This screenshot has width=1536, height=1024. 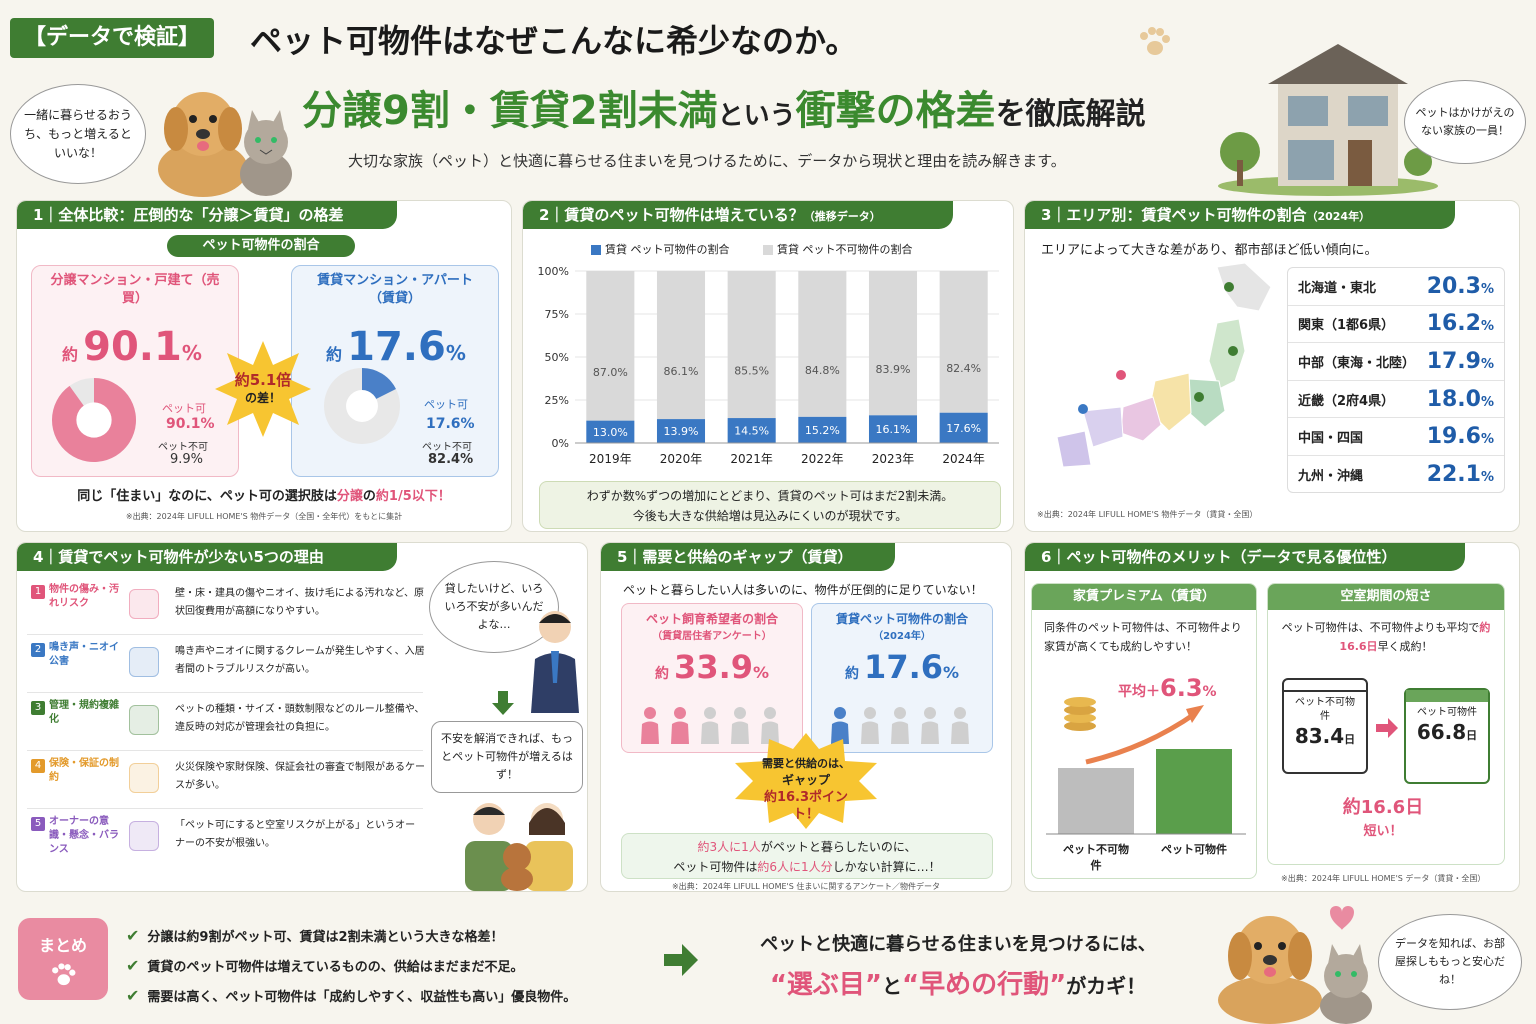 What do you see at coordinates (1453, 361) in the screenshot?
I see `region-number: 17.9` at bounding box center [1453, 361].